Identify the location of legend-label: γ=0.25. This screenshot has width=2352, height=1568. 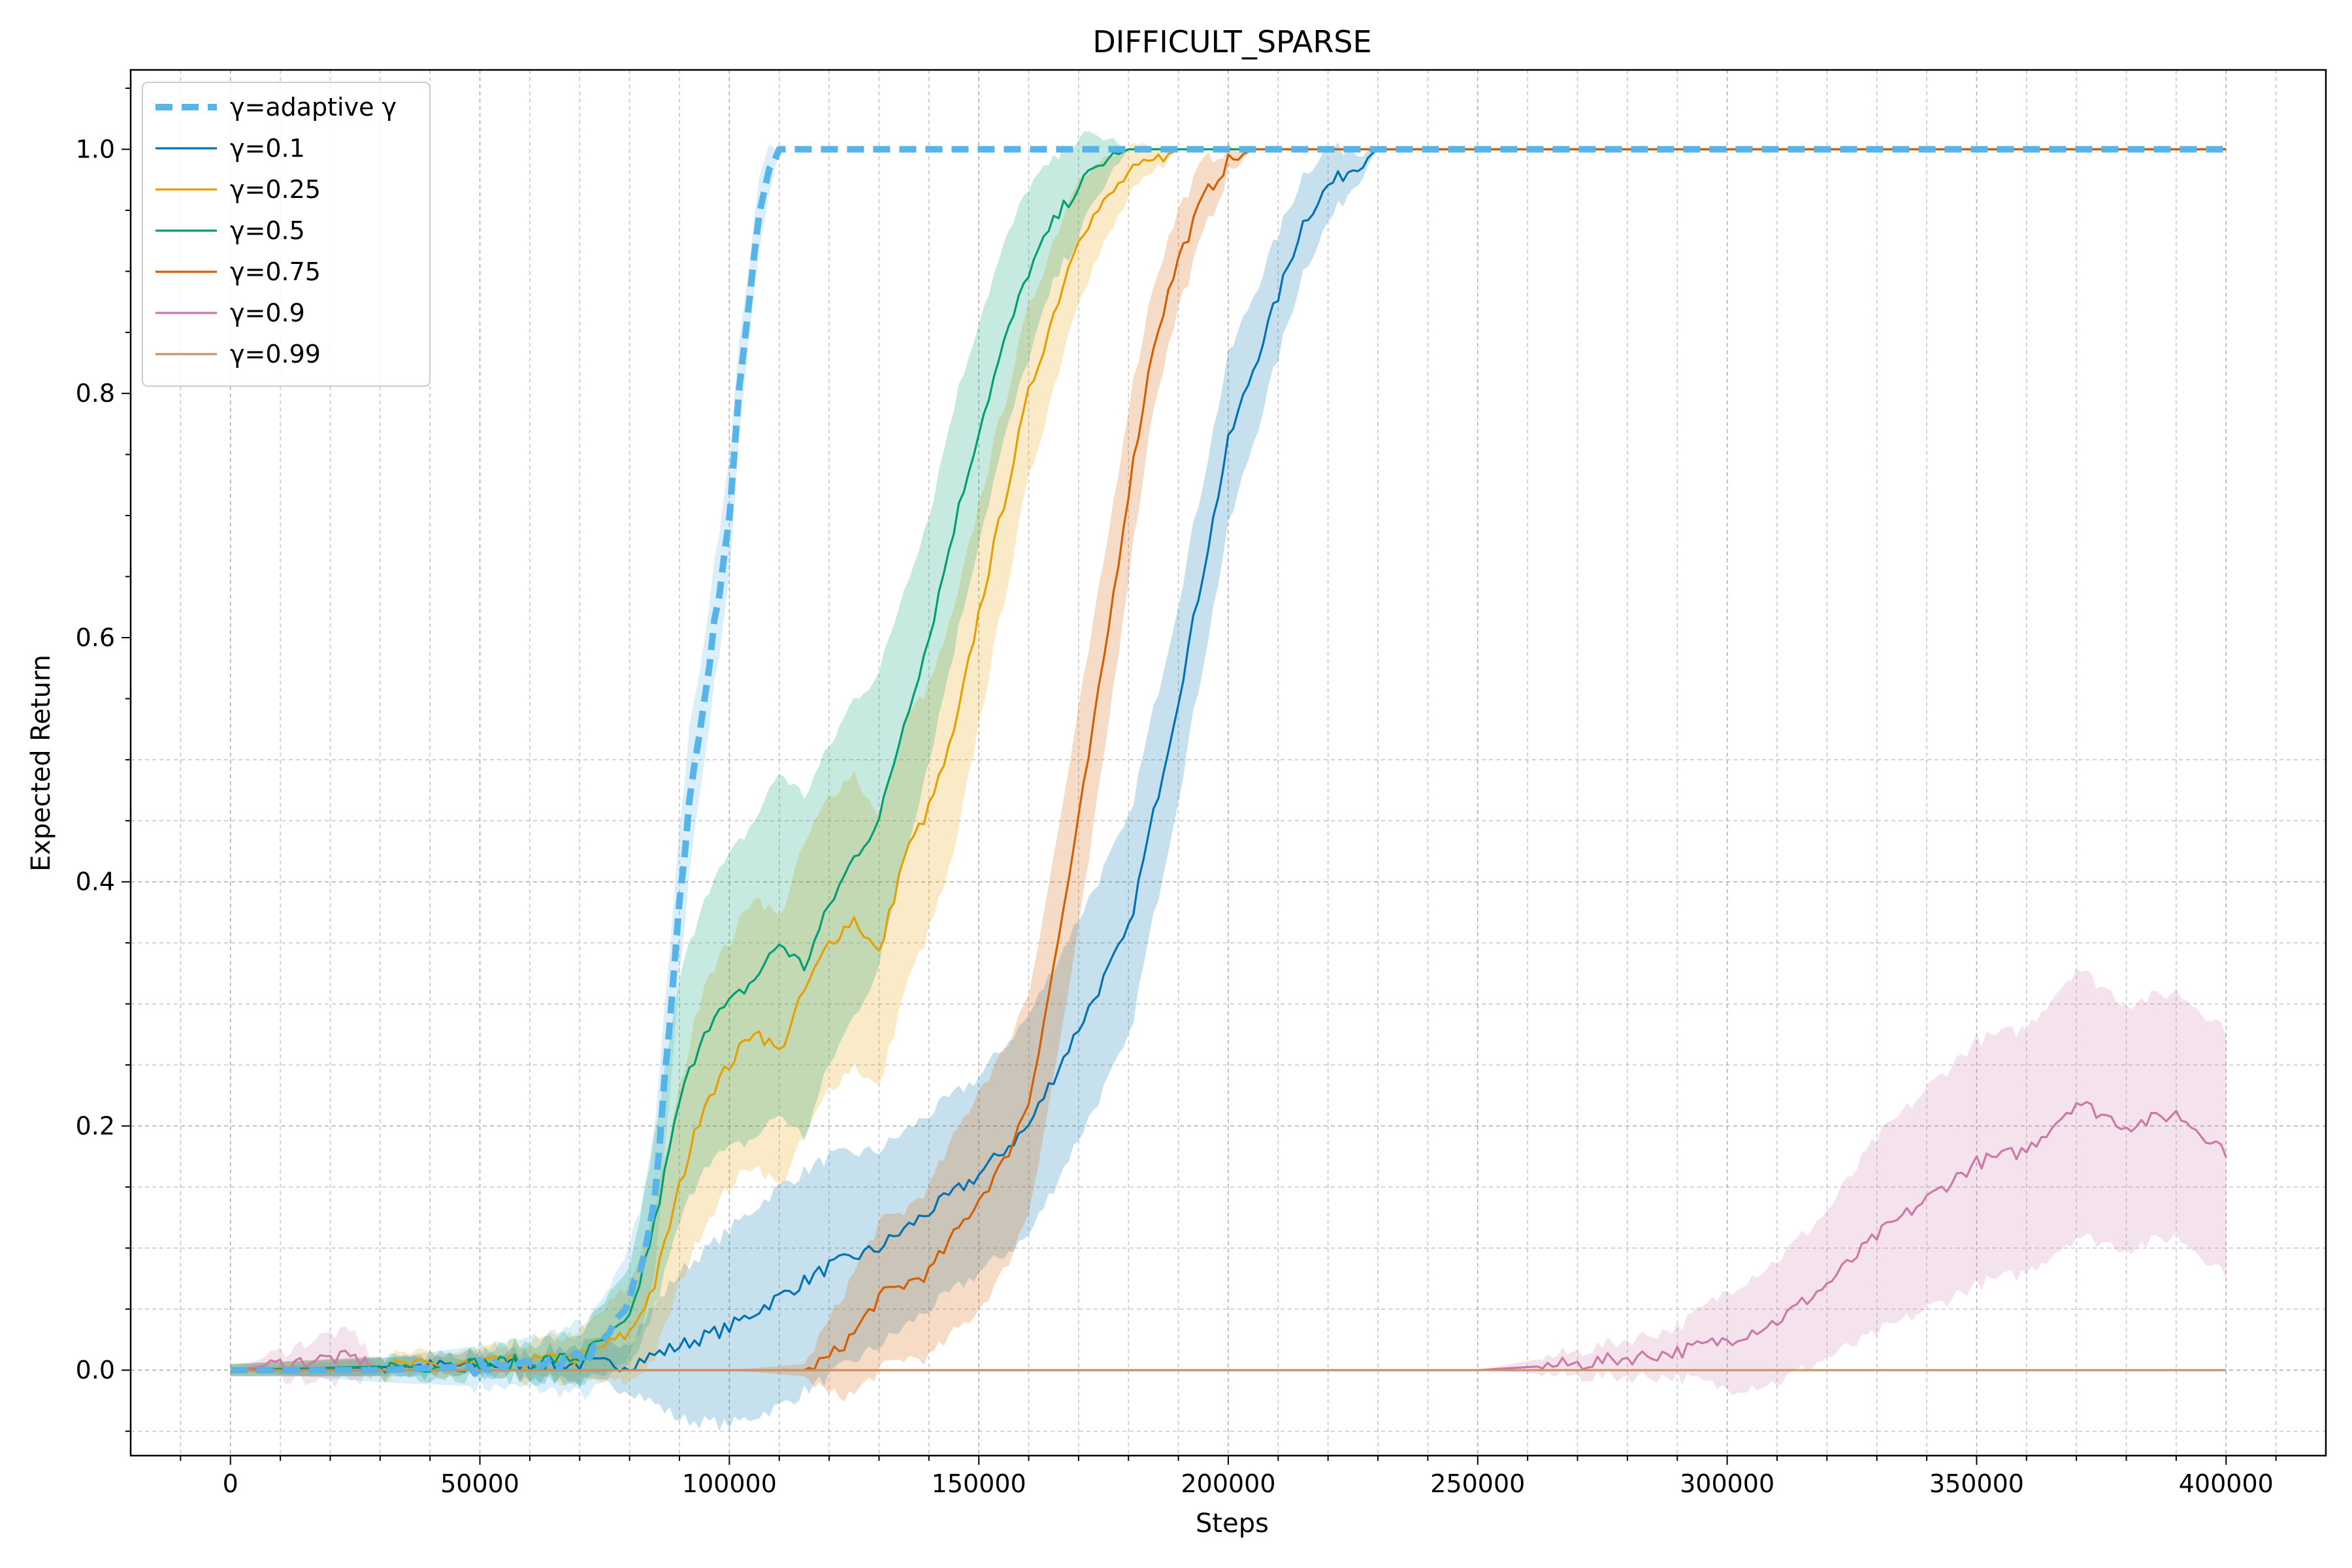
(275, 189).